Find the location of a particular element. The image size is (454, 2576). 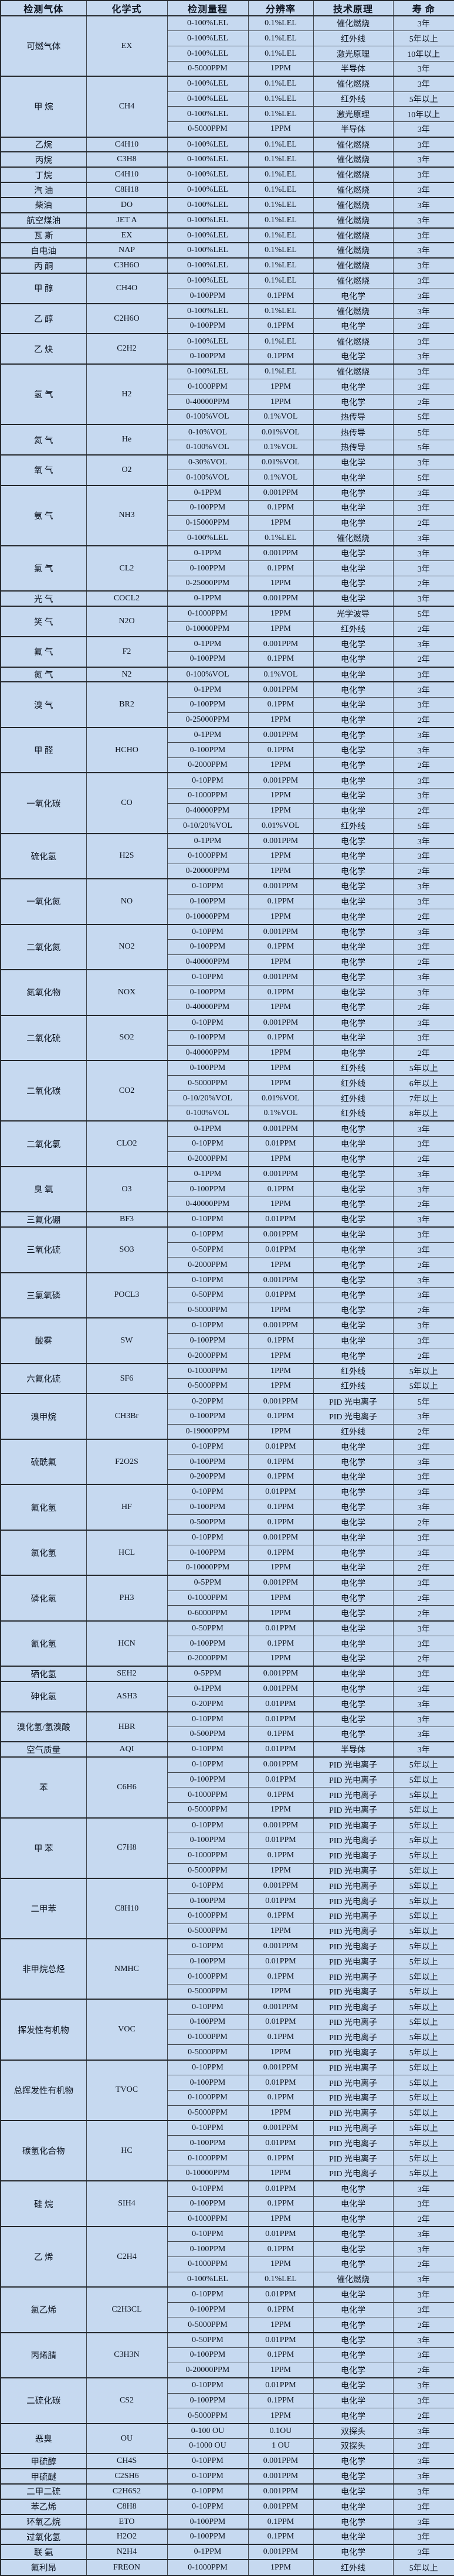

table-row: 硒化氢 SEH2 0-5PPM 0.001PPM 电化学 3年 is located at coordinates (227, 1674).